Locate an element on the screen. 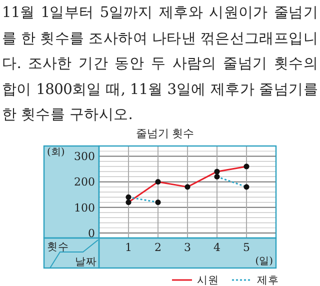 The height and width of the screenshot is (286, 320). y-tick-label: 300 is located at coordinates (84, 157).